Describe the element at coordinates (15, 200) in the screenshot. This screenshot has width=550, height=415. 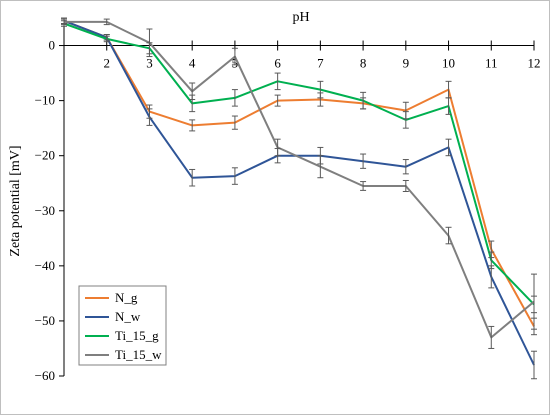
I see `y-axis-title: Zeta potential [mV]` at that location.